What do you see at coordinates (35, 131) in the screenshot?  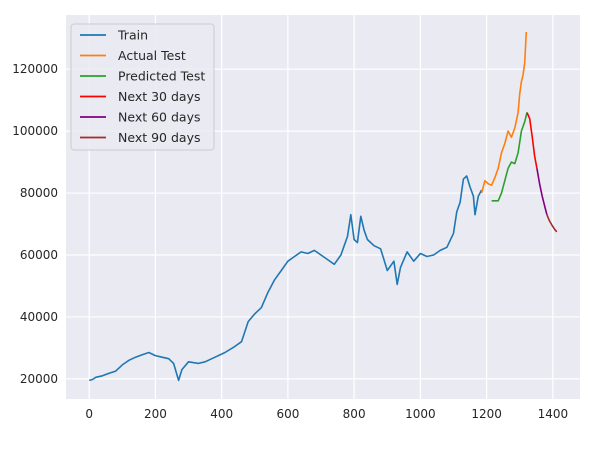 I see `y-tick-label: 100000` at bounding box center [35, 131].